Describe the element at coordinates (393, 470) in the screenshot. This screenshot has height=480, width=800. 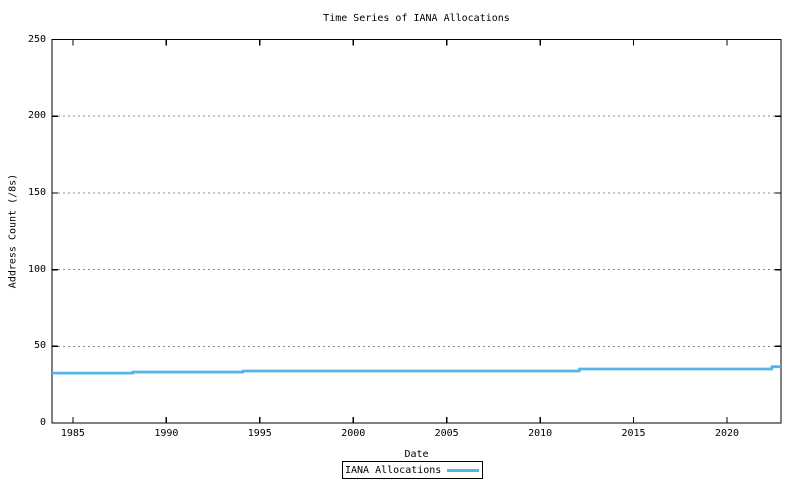
I see `legend-entry-label: IANA Allocations` at that location.